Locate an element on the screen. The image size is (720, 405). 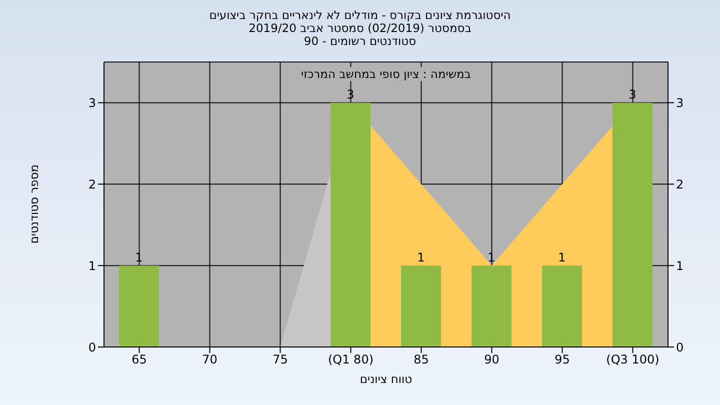
y-axis-title: מספר סטודנטים is located at coordinates (34, 204).